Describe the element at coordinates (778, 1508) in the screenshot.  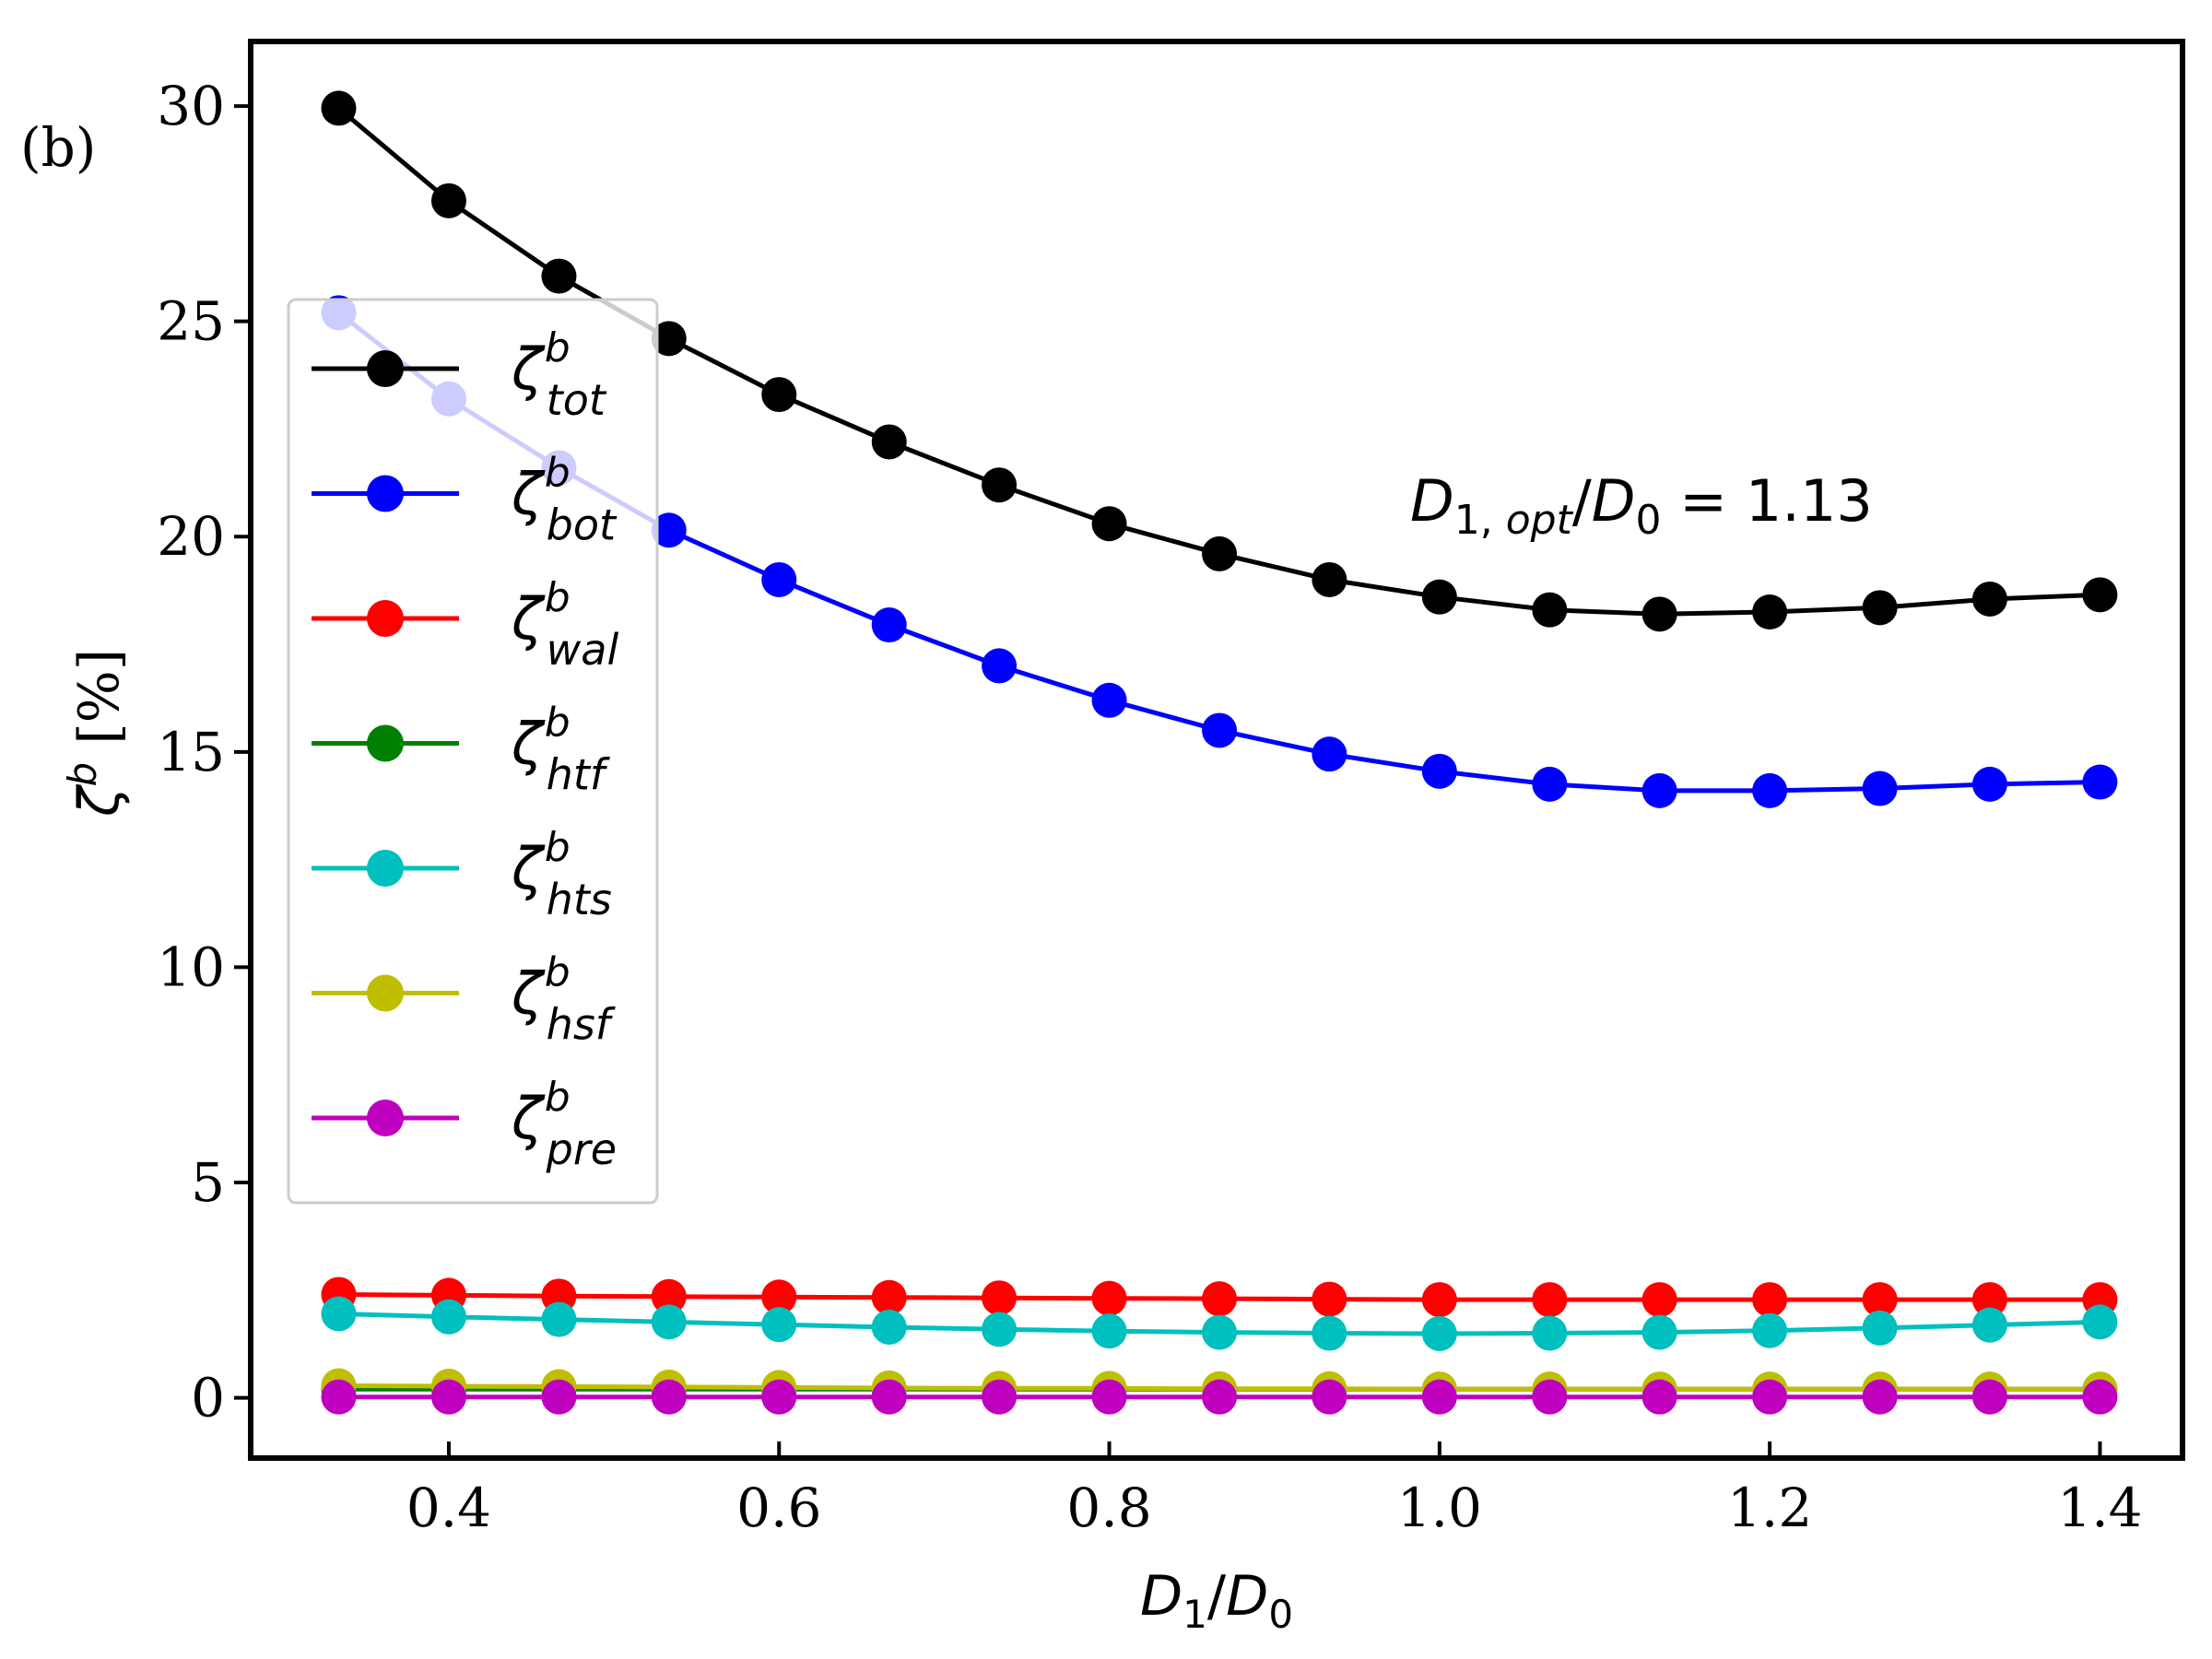
I see `x-tick-label: 0.6` at that location.